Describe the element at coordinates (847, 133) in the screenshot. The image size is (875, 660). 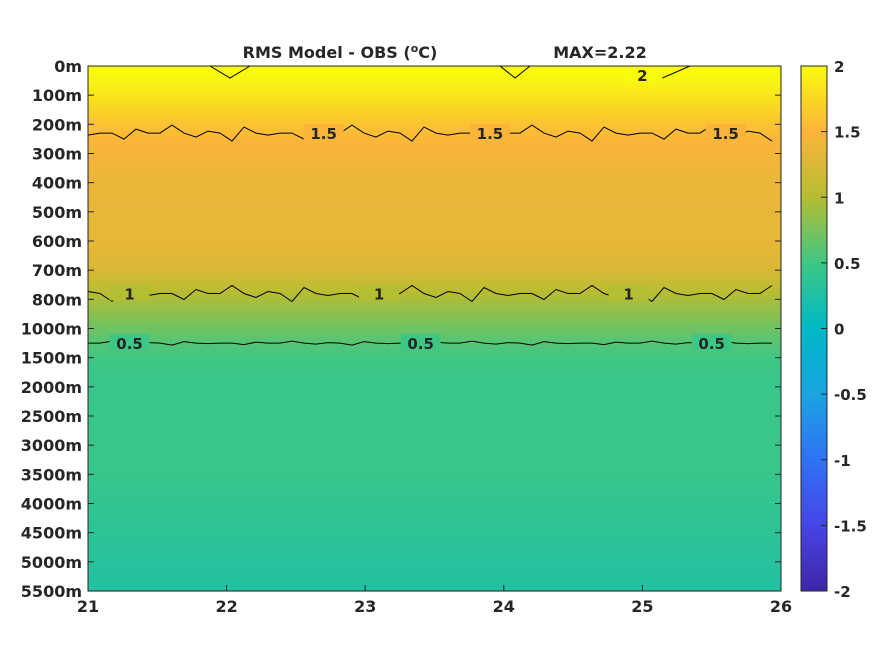
I see `colorbar-tick-label: 1.5` at that location.